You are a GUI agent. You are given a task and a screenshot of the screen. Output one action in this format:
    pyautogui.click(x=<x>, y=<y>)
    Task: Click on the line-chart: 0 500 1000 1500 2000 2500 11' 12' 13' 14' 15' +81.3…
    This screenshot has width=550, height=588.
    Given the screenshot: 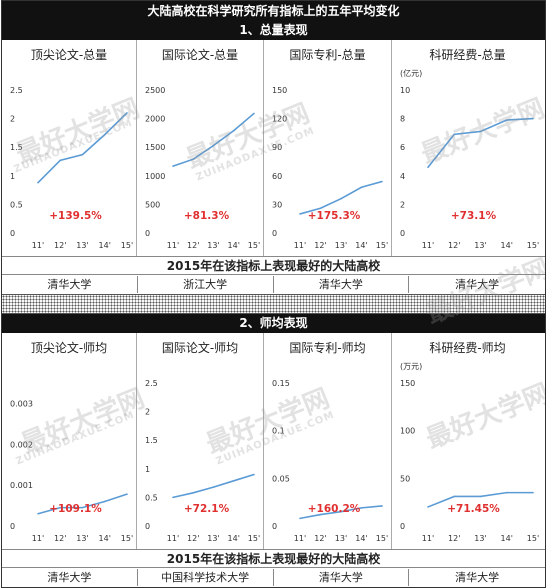 What is the action you would take?
    pyautogui.click(x=202, y=168)
    